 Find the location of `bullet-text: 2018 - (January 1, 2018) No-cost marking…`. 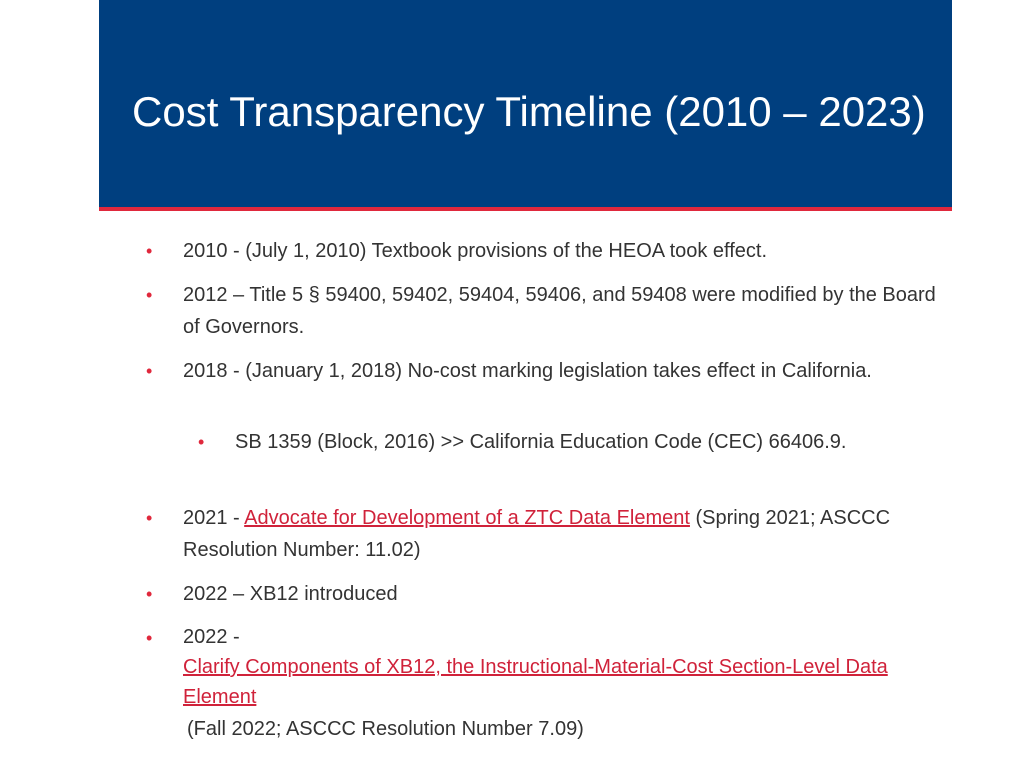

bullet-text: 2018 - (January 1, 2018) No-cost marking… is located at coordinates (527, 371).